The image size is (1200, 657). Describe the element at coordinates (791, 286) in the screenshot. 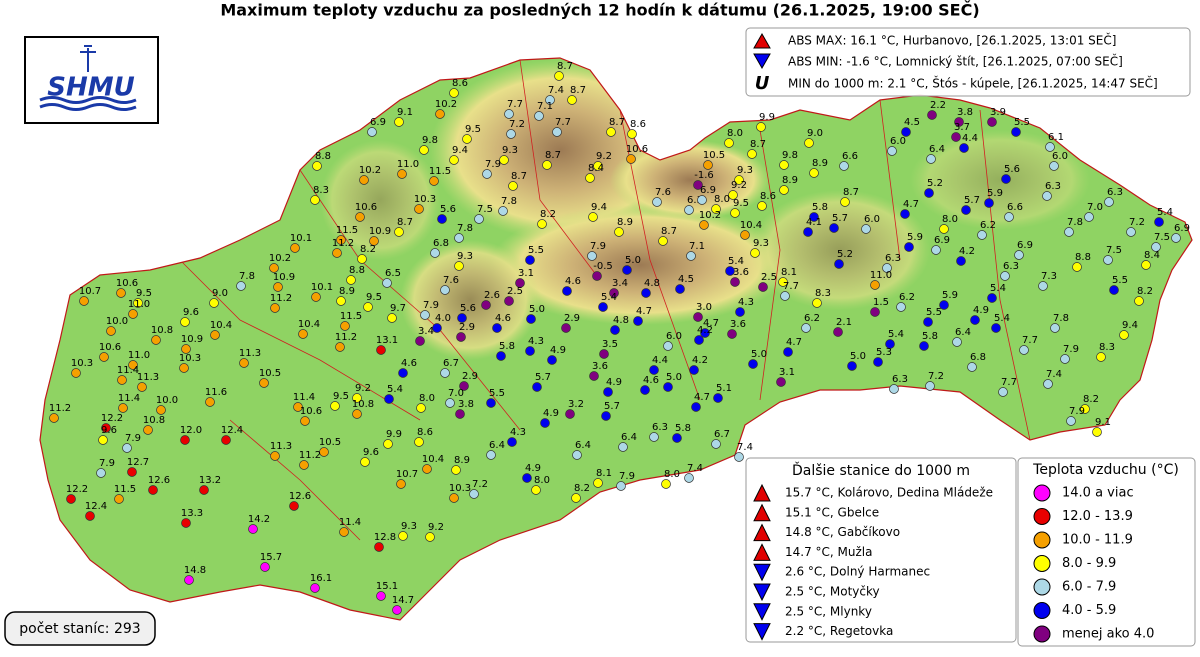

I see `station-label: 7.7` at that location.